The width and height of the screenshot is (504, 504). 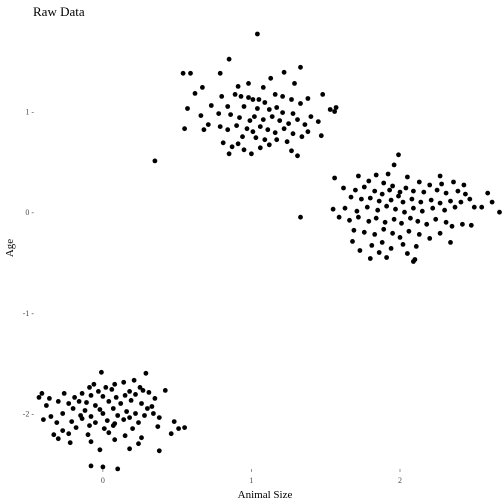 What do you see at coordinates (59, 11) in the screenshot?
I see `chart-title: Raw Data` at bounding box center [59, 11].